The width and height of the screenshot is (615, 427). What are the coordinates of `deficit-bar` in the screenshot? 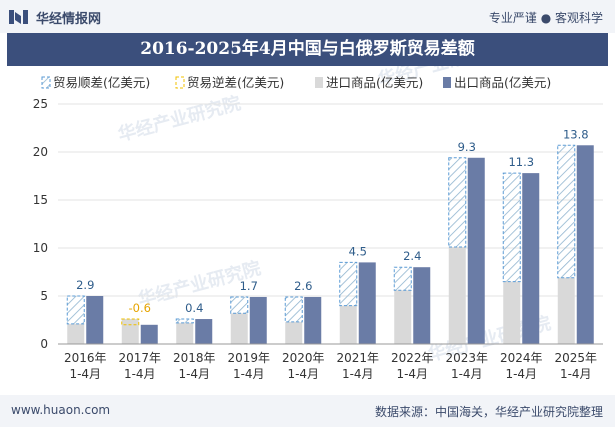 It's located at (130, 322).